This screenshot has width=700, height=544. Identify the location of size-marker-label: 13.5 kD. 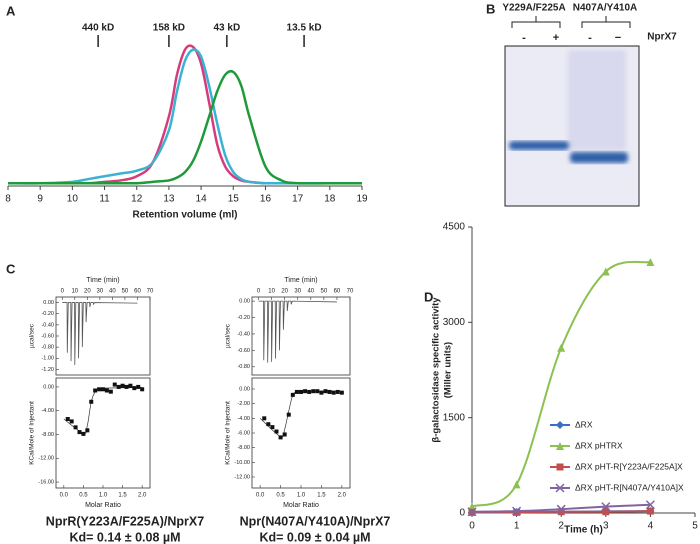
(304, 28).